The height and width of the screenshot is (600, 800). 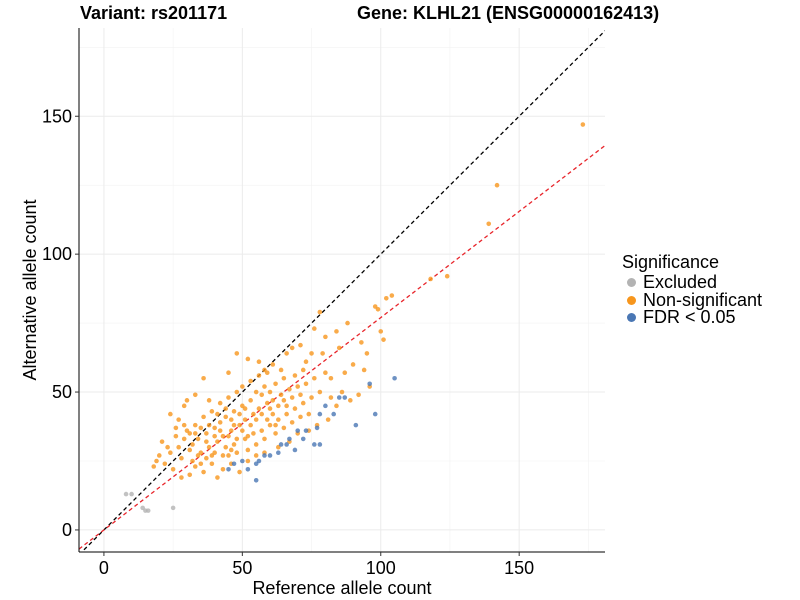 What do you see at coordinates (689, 317) in the screenshot?
I see `legend-label-fdr: FDR < 0.05` at bounding box center [689, 317].